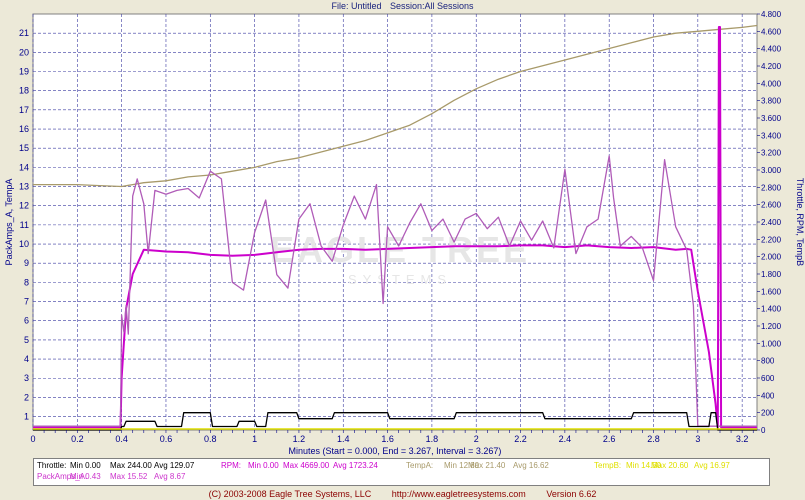  I want to click on y-right-tick-label: 1.400, so click(771, 309).